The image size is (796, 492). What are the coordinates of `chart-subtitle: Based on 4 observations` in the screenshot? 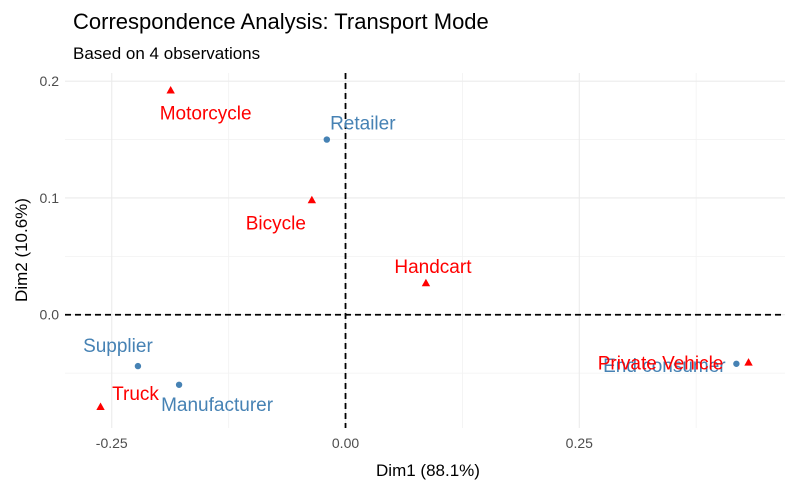 It's located at (167, 53).